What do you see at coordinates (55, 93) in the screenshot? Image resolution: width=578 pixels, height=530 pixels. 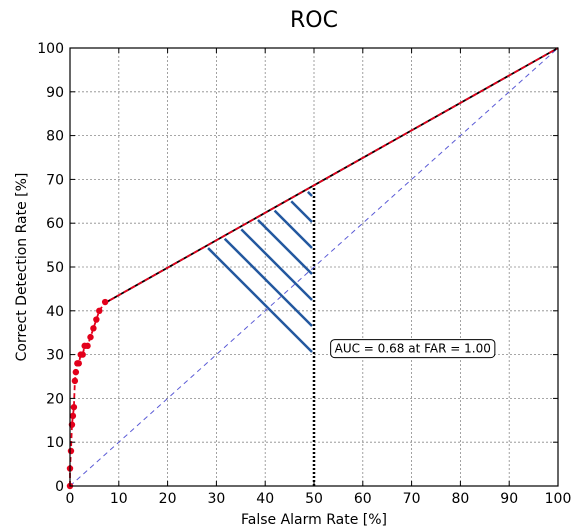 I see `y-tick-label: 90` at bounding box center [55, 93].